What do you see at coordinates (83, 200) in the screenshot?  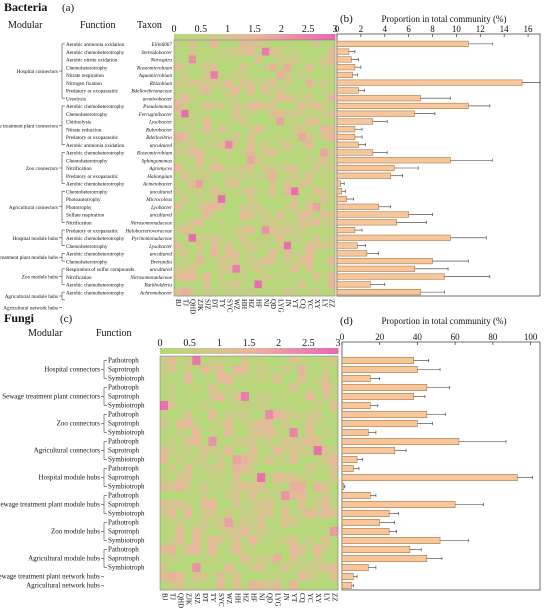 I see `row-function-label: Photoautotrophy` at bounding box center [83, 200].